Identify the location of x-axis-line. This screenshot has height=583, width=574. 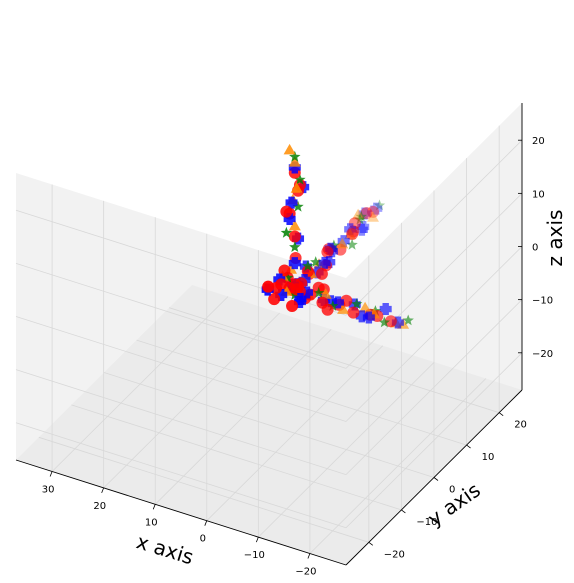
(181, 512).